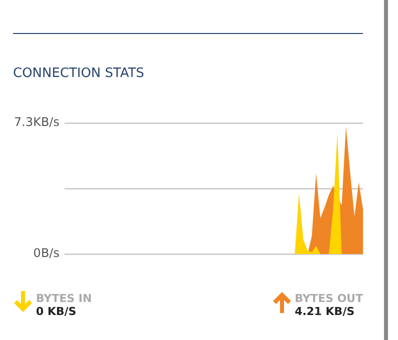 Image resolution: width=398 pixels, height=340 pixels. I want to click on legend-label: BYTES IN, so click(64, 298).